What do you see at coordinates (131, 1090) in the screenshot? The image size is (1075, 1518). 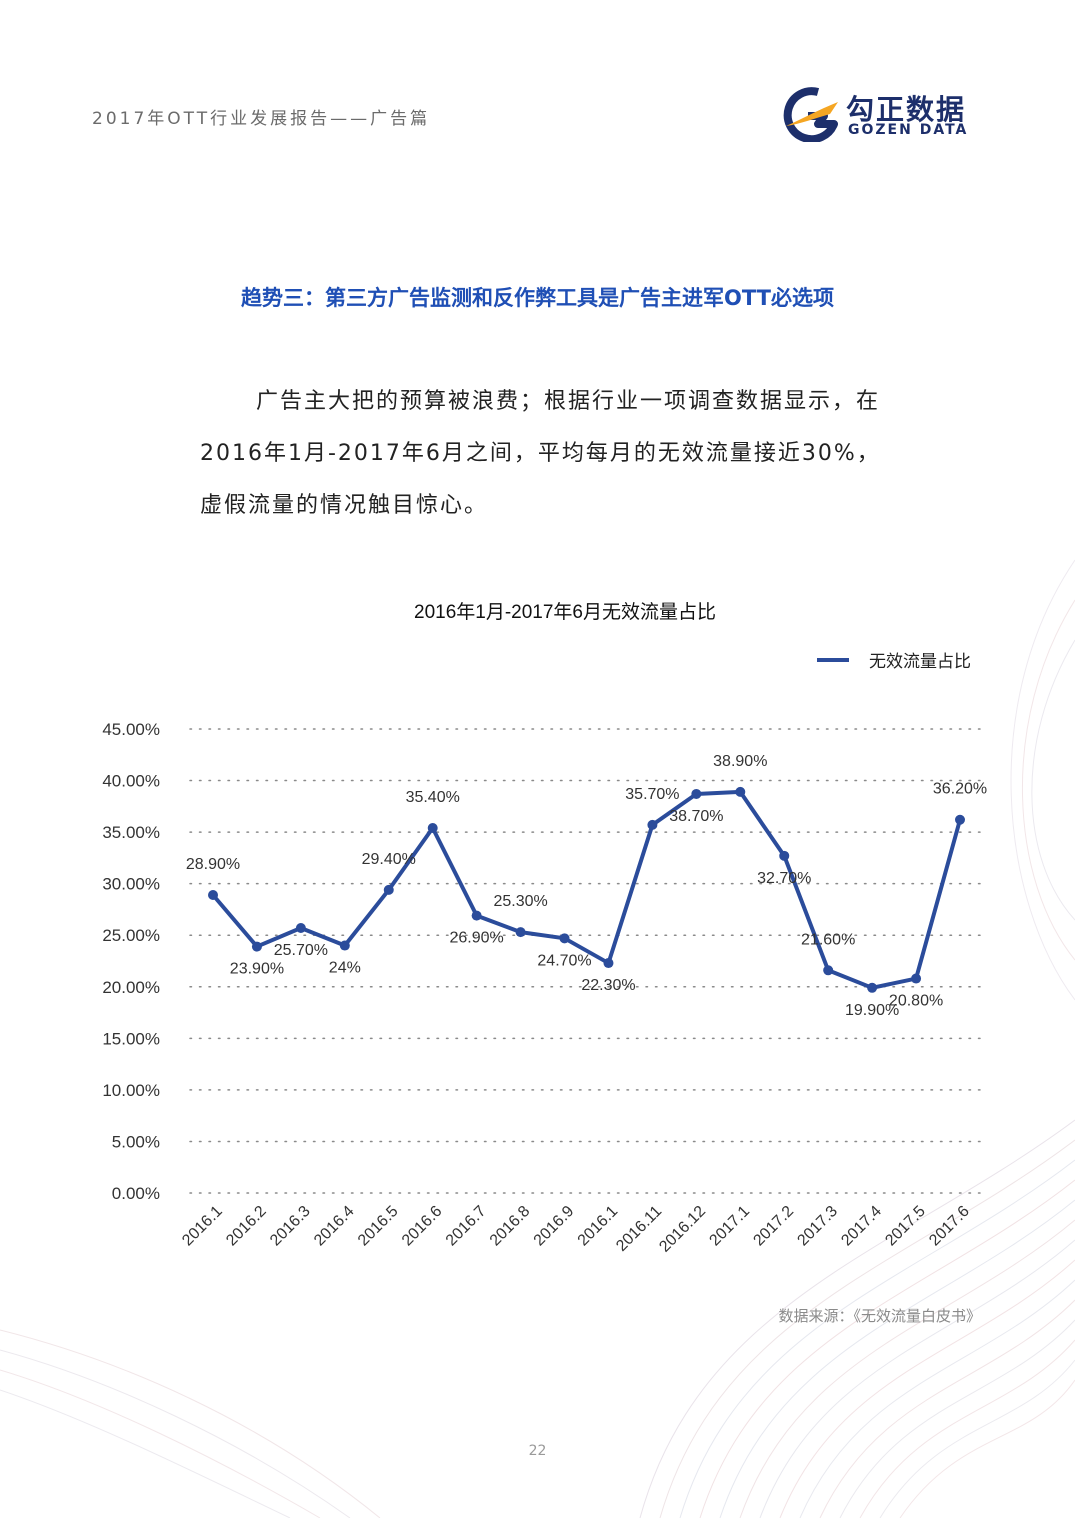 I see `y-tick-label: 10.00%` at bounding box center [131, 1090].